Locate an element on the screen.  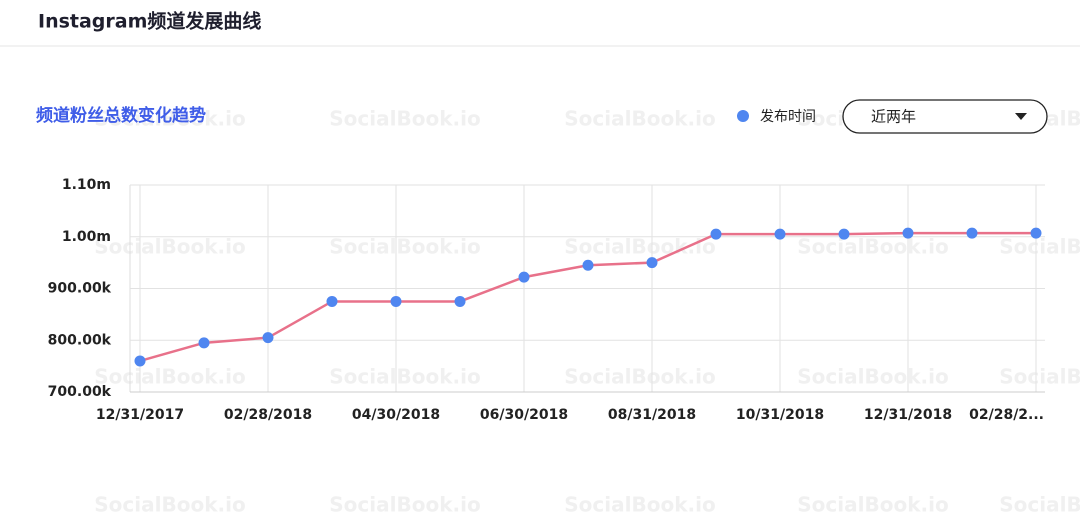
x-tick-label: 12/31/2018 is located at coordinates (908, 415).